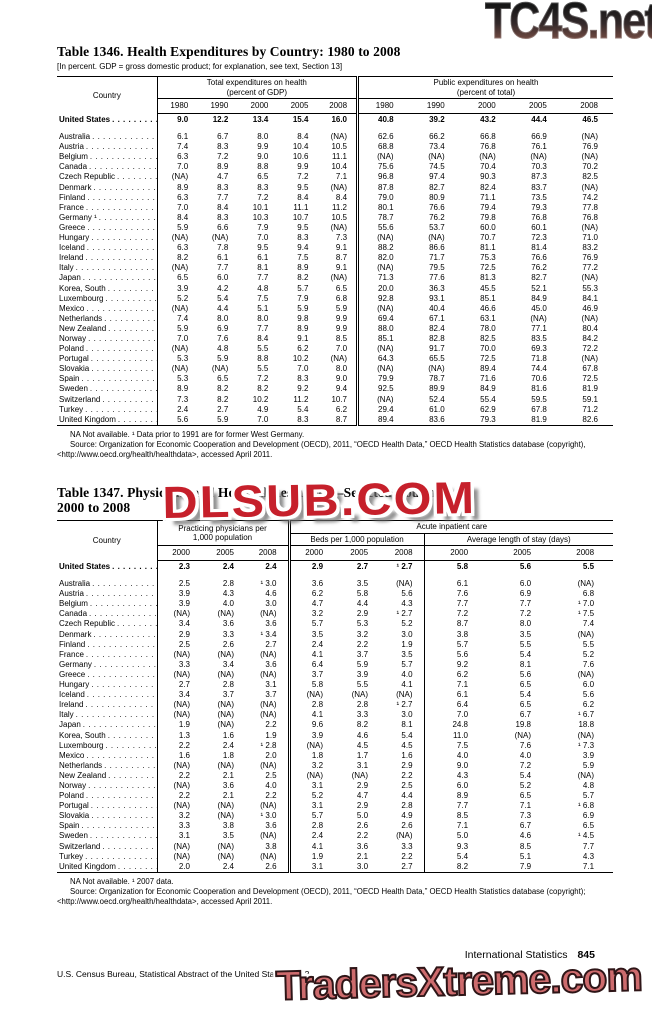 This screenshot has height=1024, width=652. I want to click on value-cell: 2.7, so click(223, 409).